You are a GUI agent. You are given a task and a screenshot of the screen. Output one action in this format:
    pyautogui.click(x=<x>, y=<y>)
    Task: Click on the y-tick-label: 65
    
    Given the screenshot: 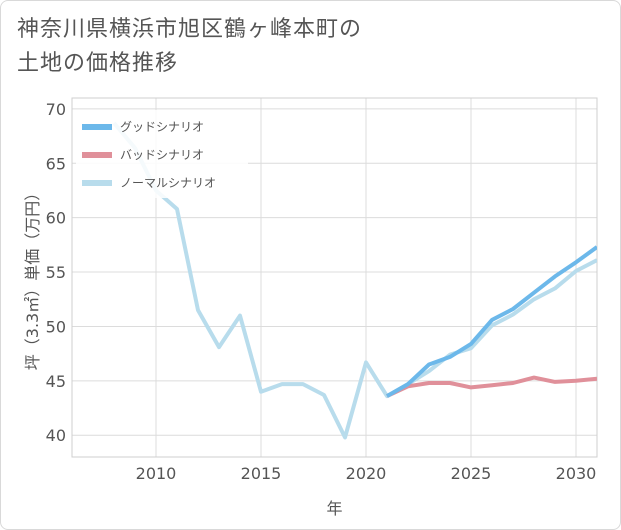 What is the action you would take?
    pyautogui.click(x=56, y=163)
    